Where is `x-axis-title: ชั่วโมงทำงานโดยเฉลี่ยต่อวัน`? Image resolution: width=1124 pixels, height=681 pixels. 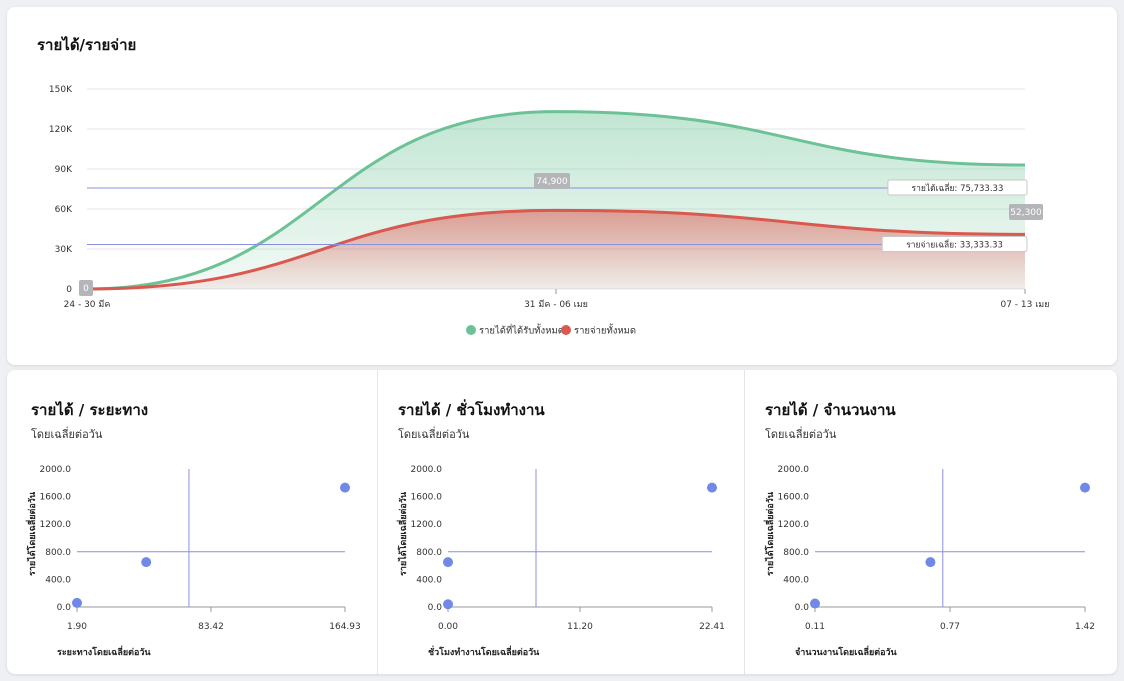 x-axis-title: ชั่วโมงทำงานโดยเฉลี่ยต่อวัน is located at coordinates (484, 651).